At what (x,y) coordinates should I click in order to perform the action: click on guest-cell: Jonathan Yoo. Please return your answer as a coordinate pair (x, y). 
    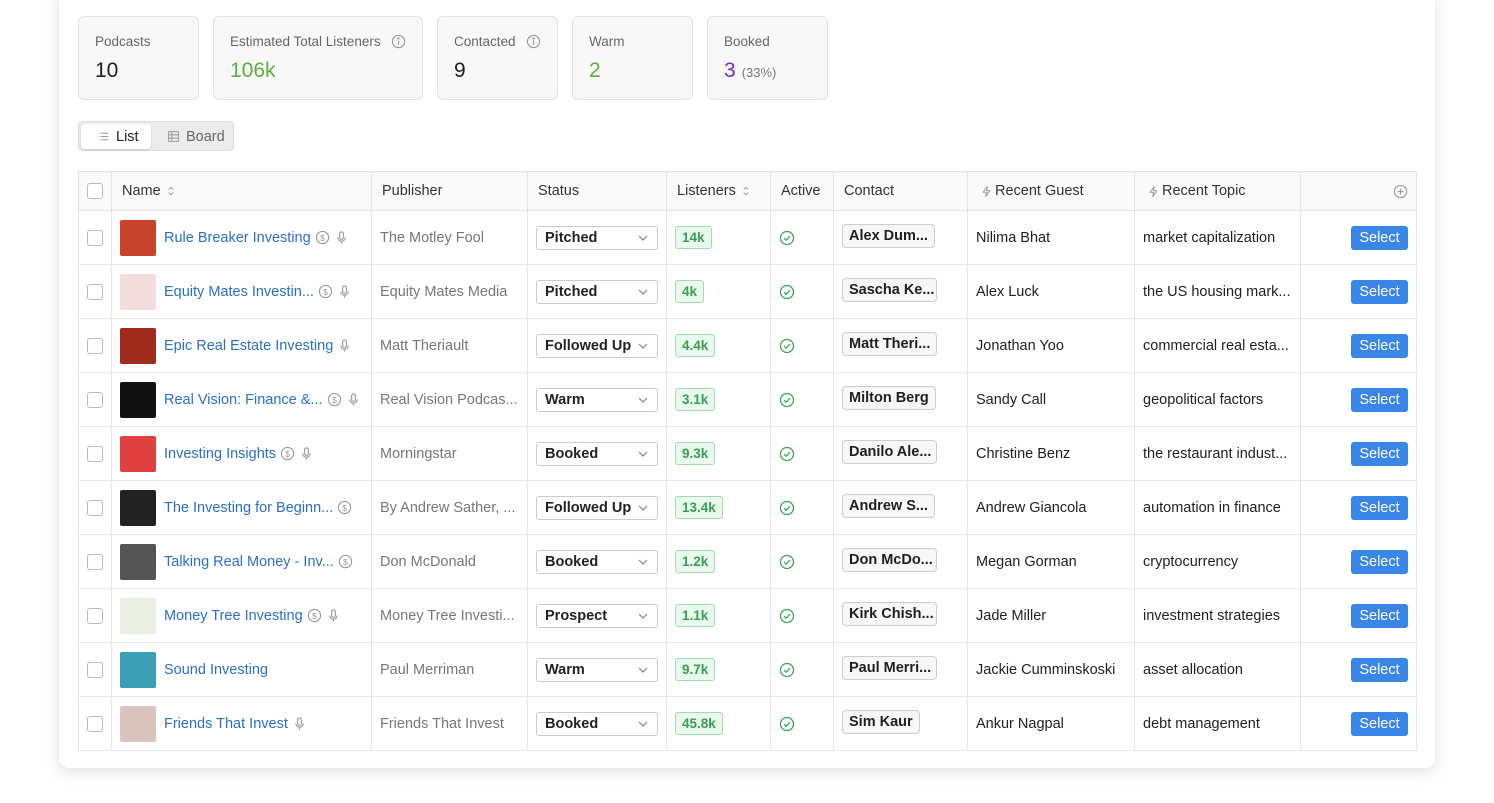
    Looking at the image, I should click on (1051, 345).